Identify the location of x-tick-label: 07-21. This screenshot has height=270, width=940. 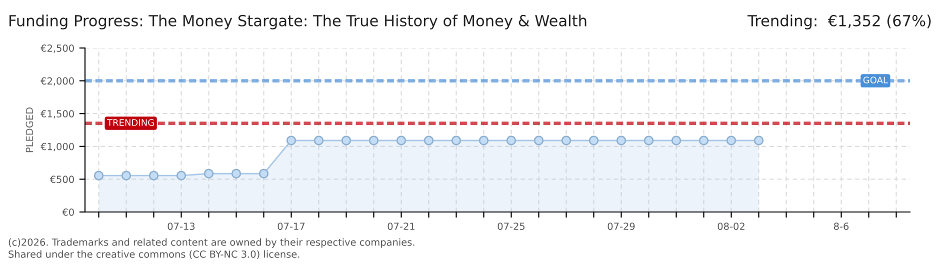
(401, 226).